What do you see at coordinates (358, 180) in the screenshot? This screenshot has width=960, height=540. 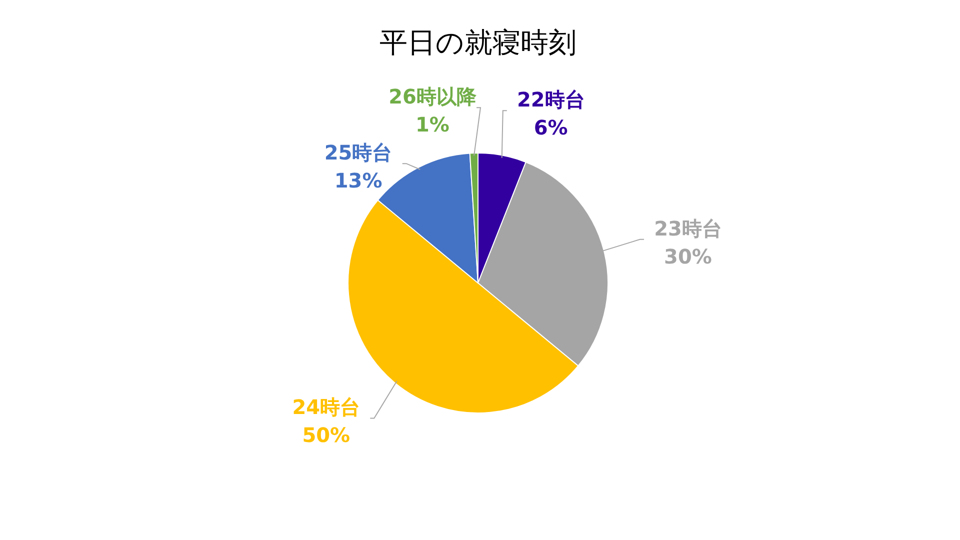 I see `data-label: 13%` at bounding box center [358, 180].